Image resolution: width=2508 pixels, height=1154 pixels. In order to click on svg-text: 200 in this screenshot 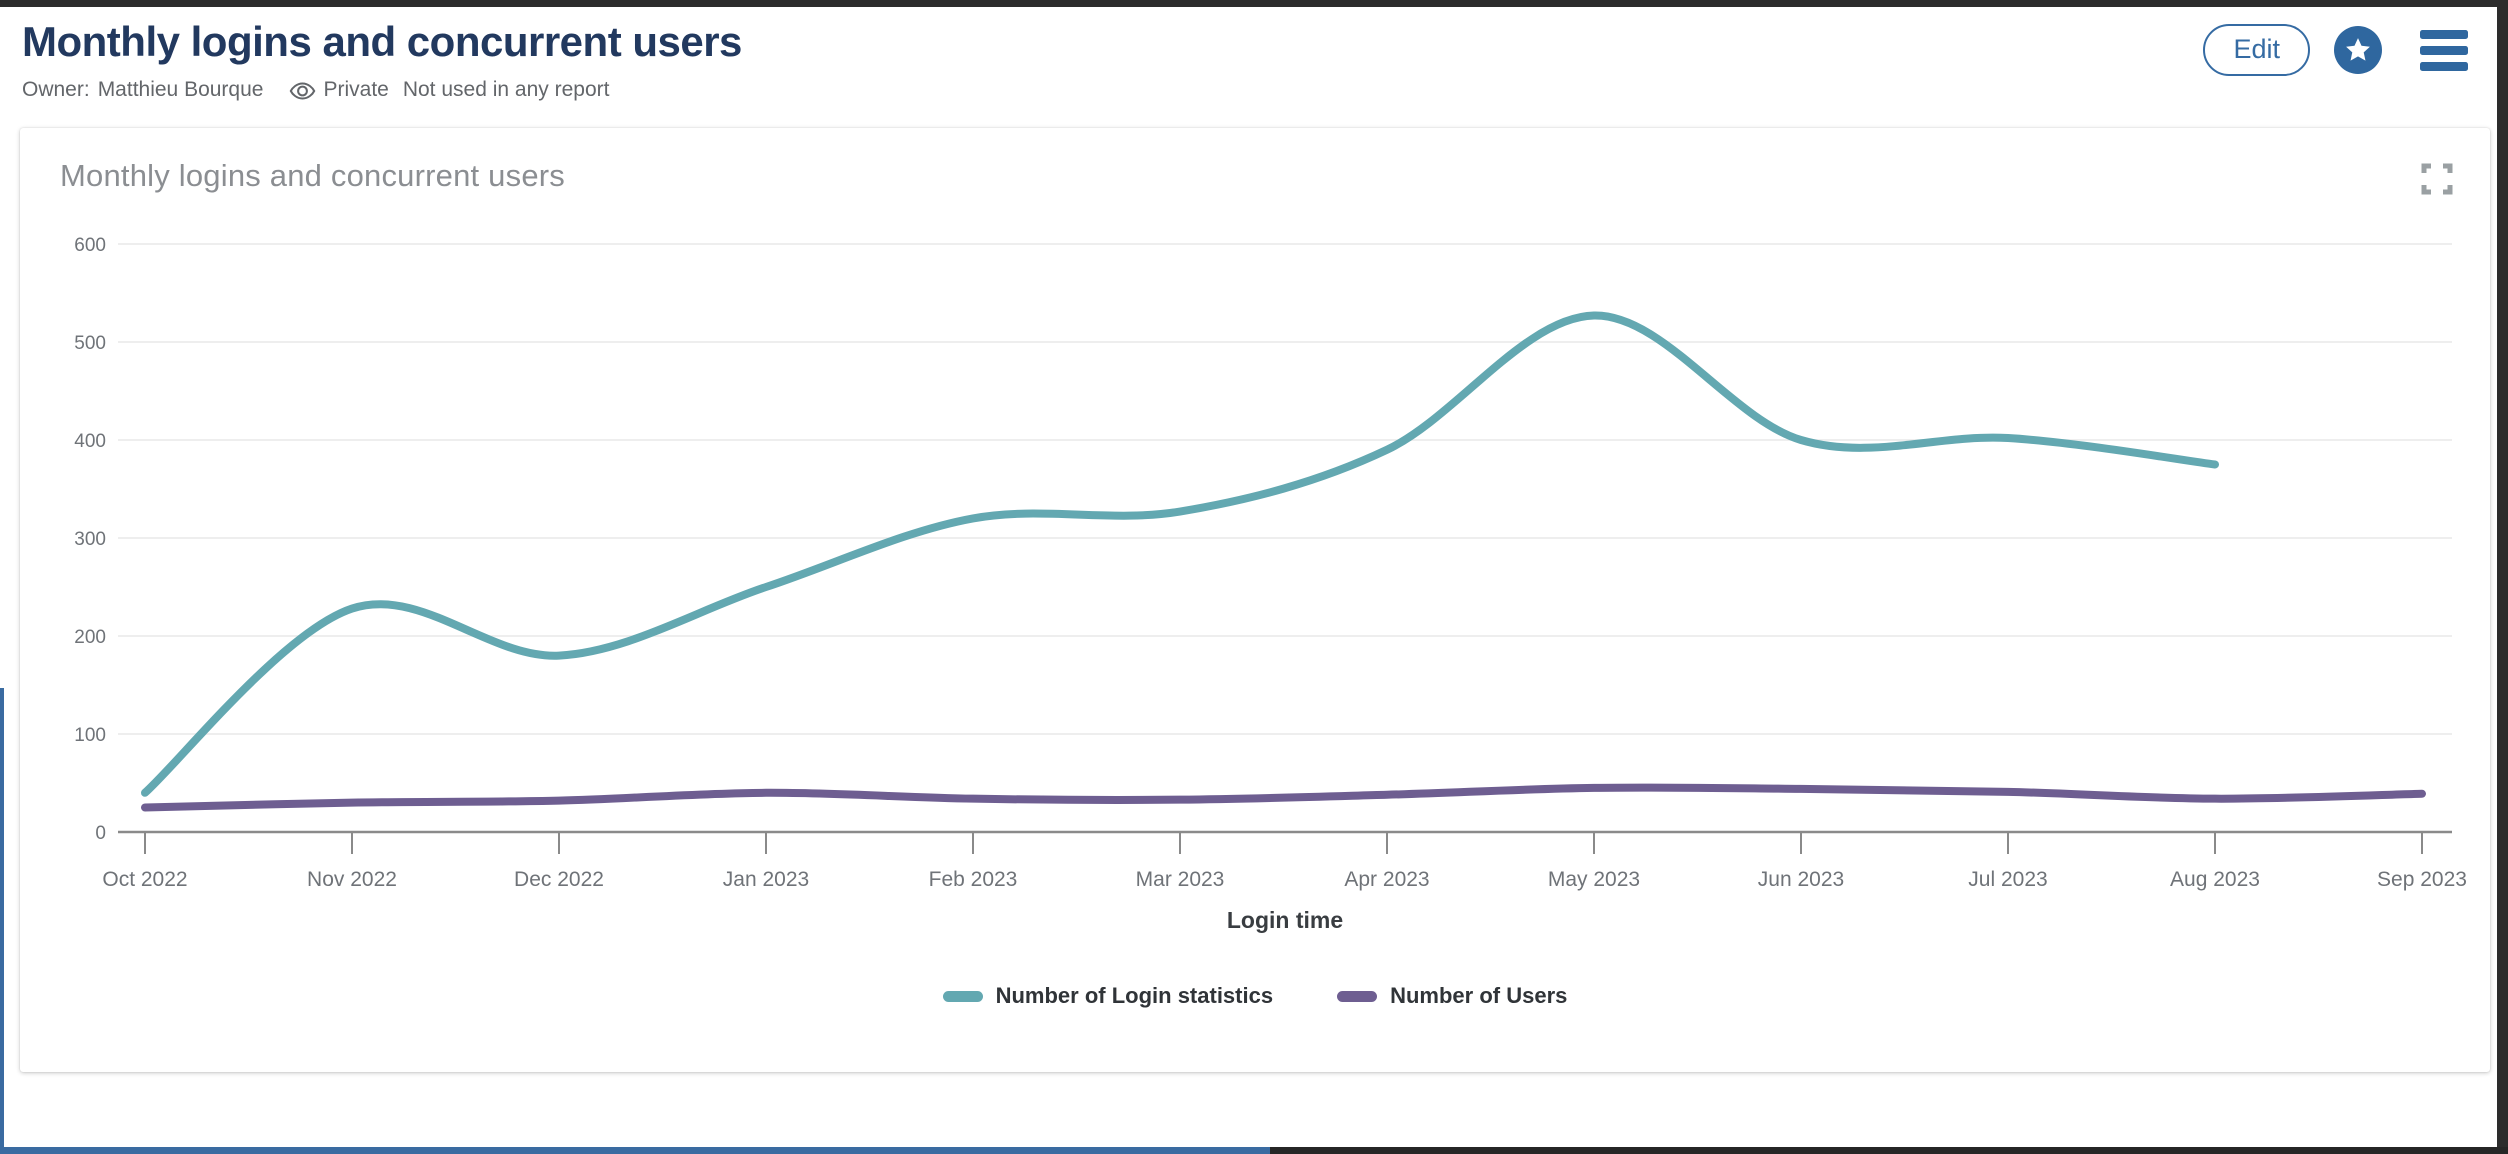, I will do `click(90, 637)`.